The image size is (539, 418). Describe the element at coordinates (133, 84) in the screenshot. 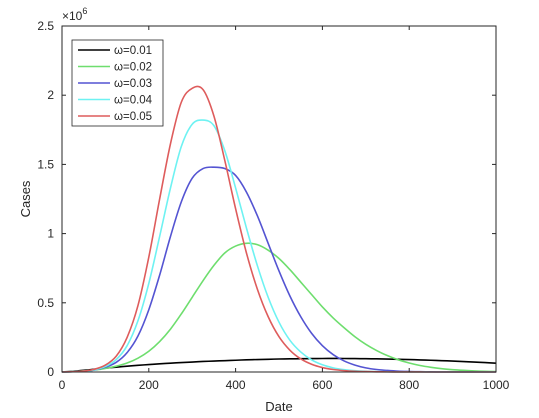

I see `legend-label-3: ω=0.03` at that location.